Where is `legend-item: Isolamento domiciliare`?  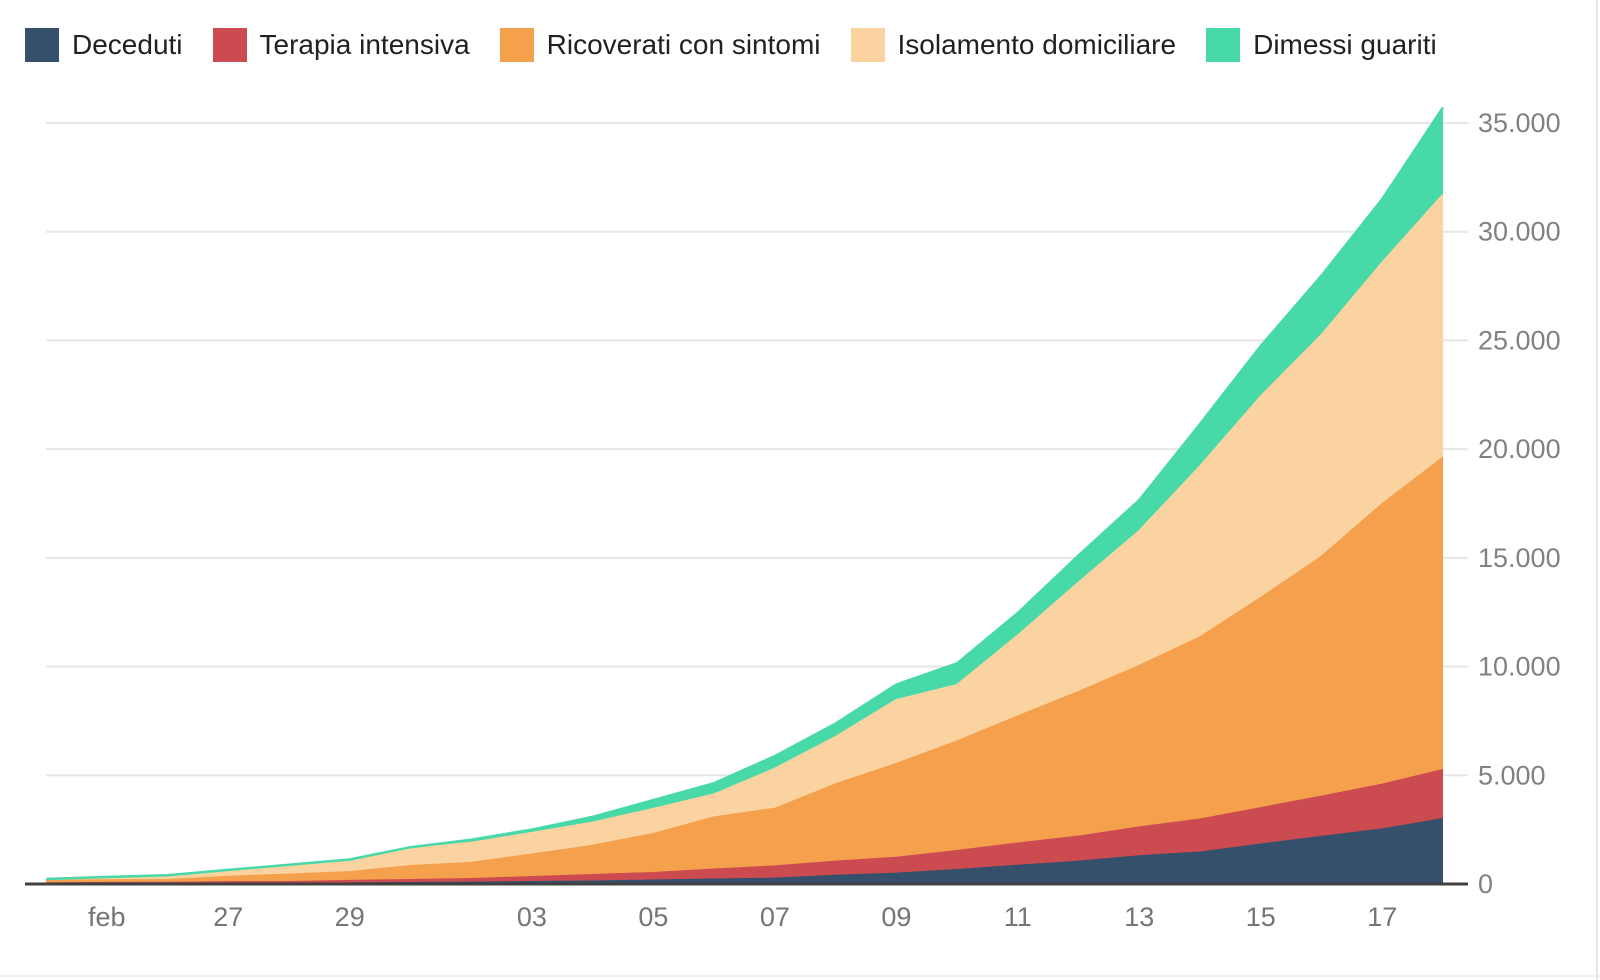
legend-item: Isolamento domiciliare is located at coordinates (1013, 45).